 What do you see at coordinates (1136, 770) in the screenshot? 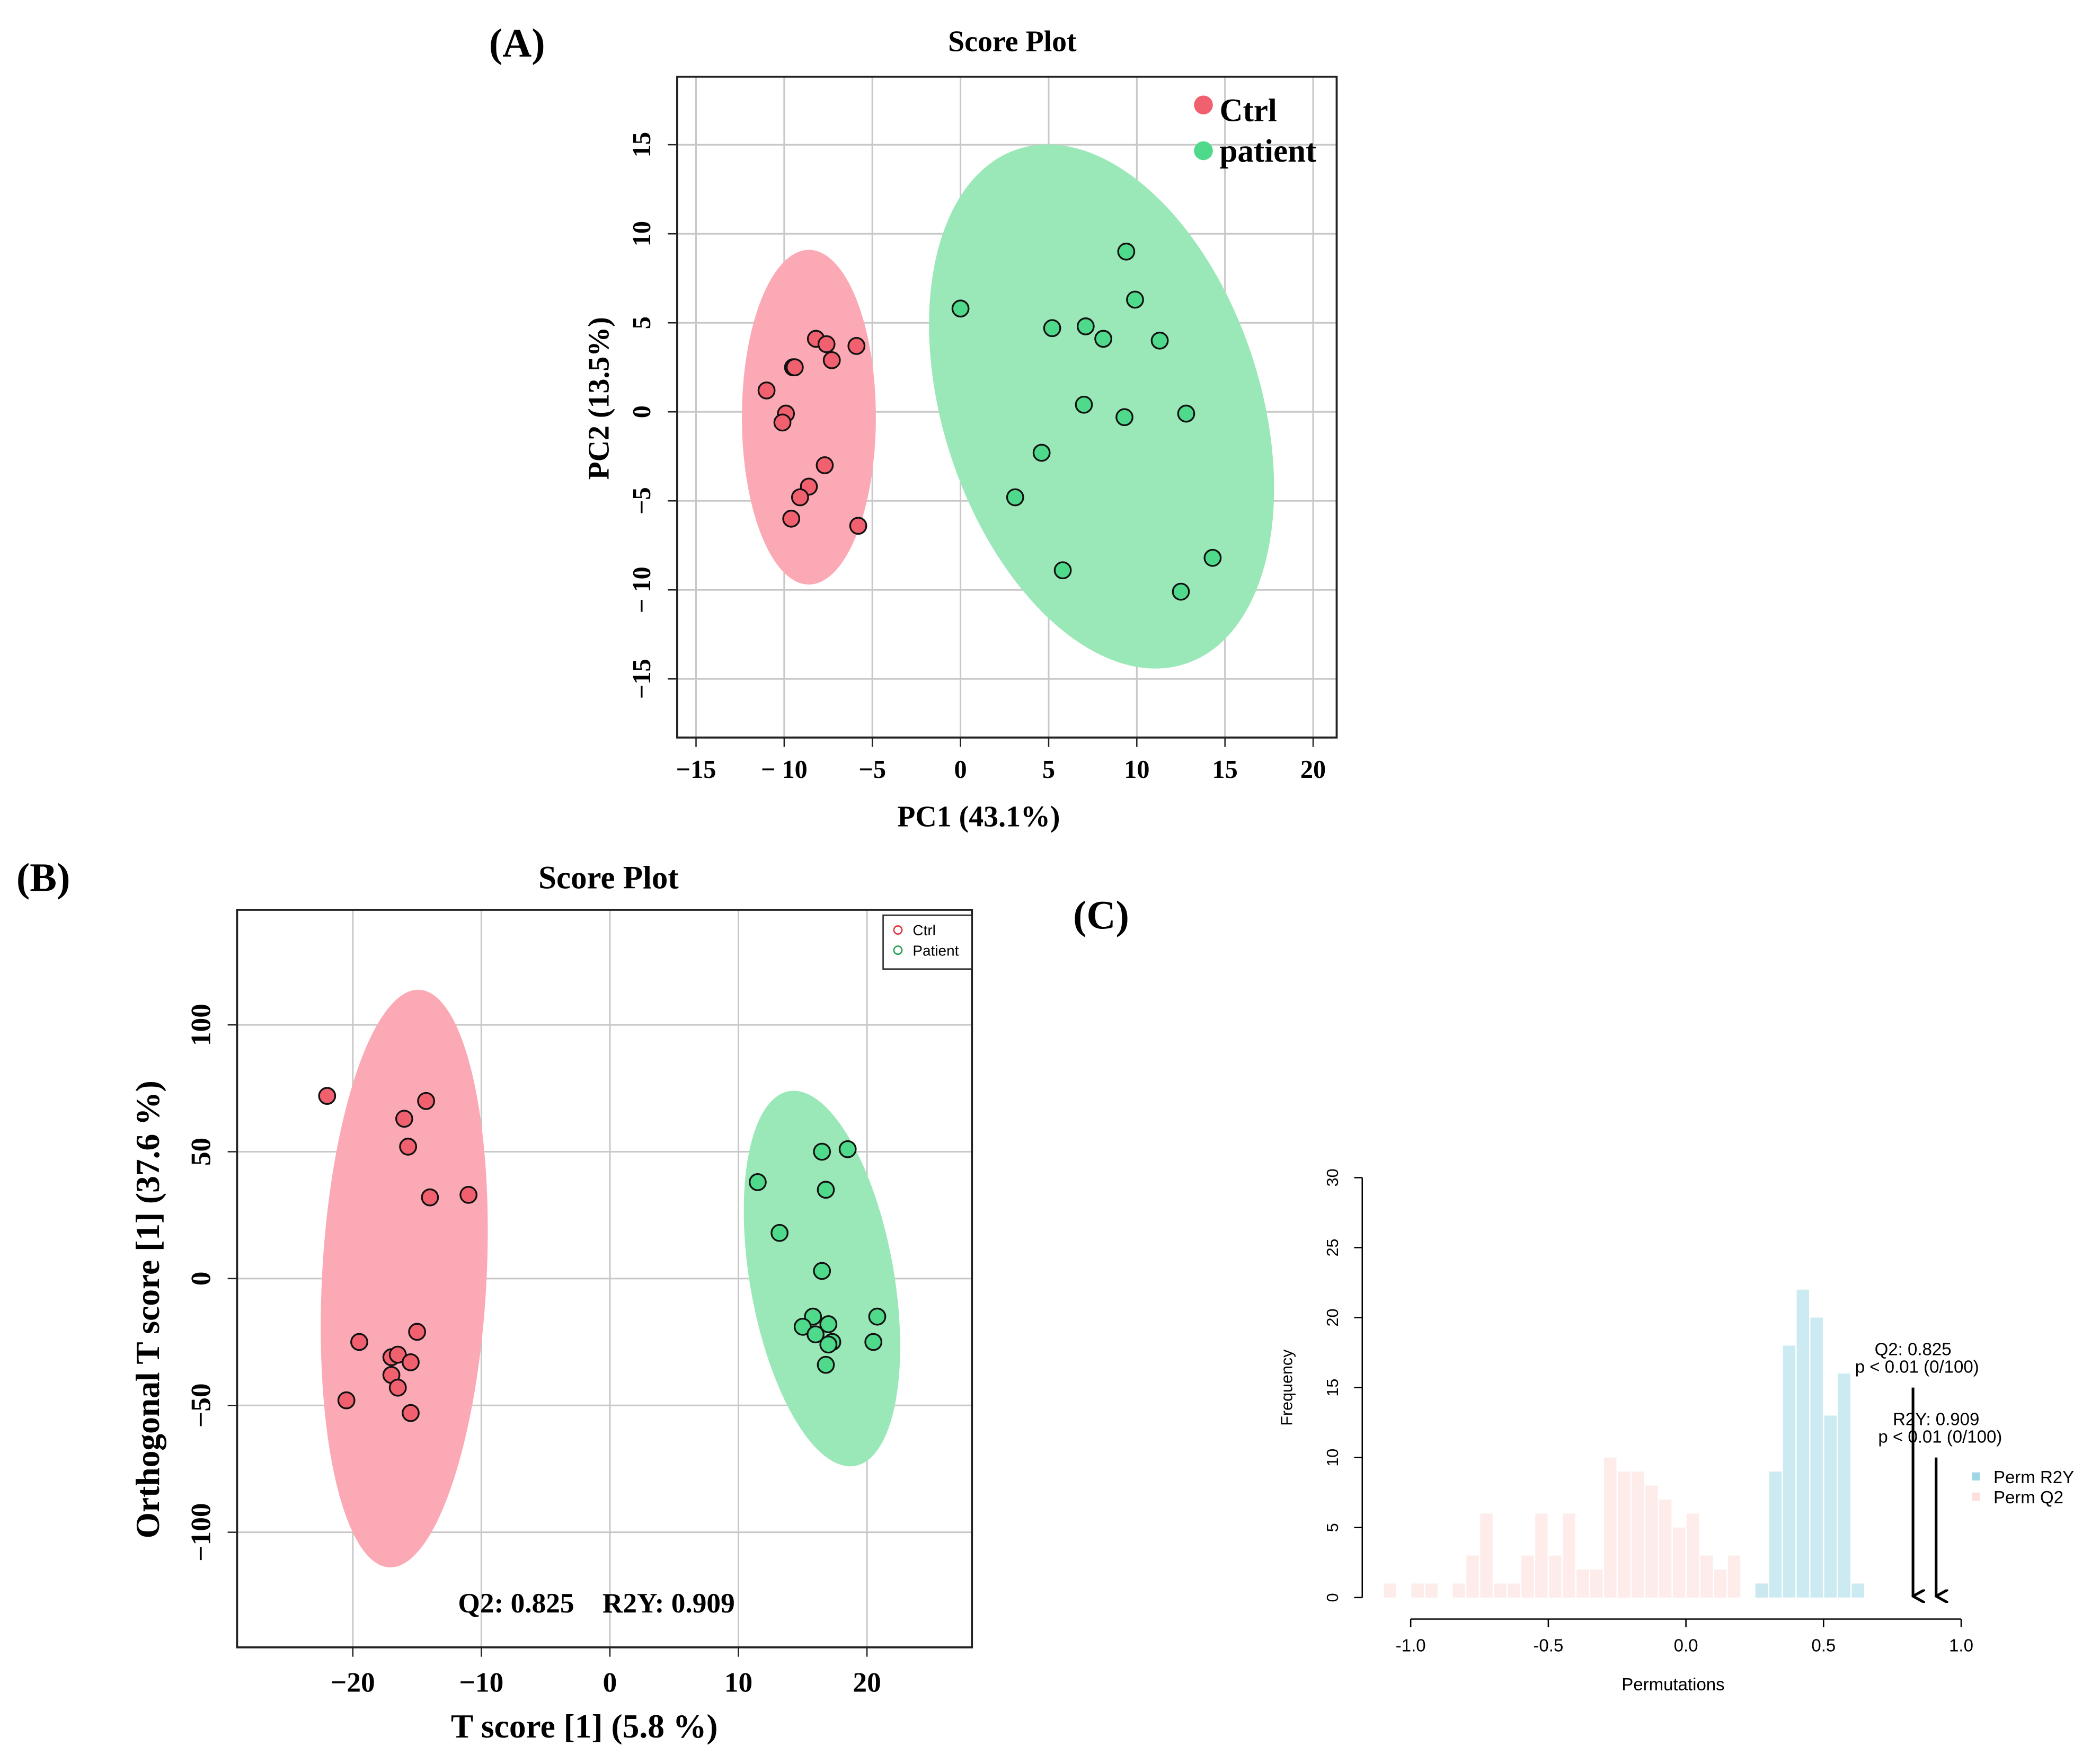
I see `x-tick-label: 10` at bounding box center [1136, 770].